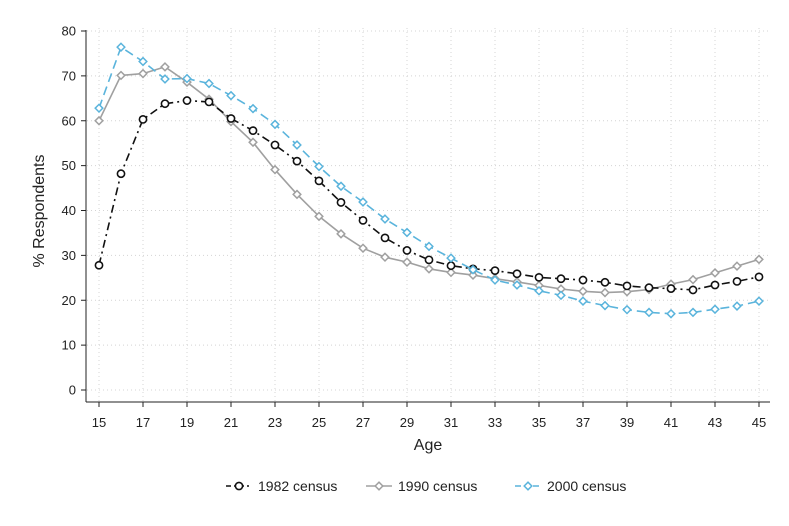 This screenshot has width=789, height=526. I want to click on y-ticks: 0 10 20 30 40 50 60 70 80, so click(74, 211).